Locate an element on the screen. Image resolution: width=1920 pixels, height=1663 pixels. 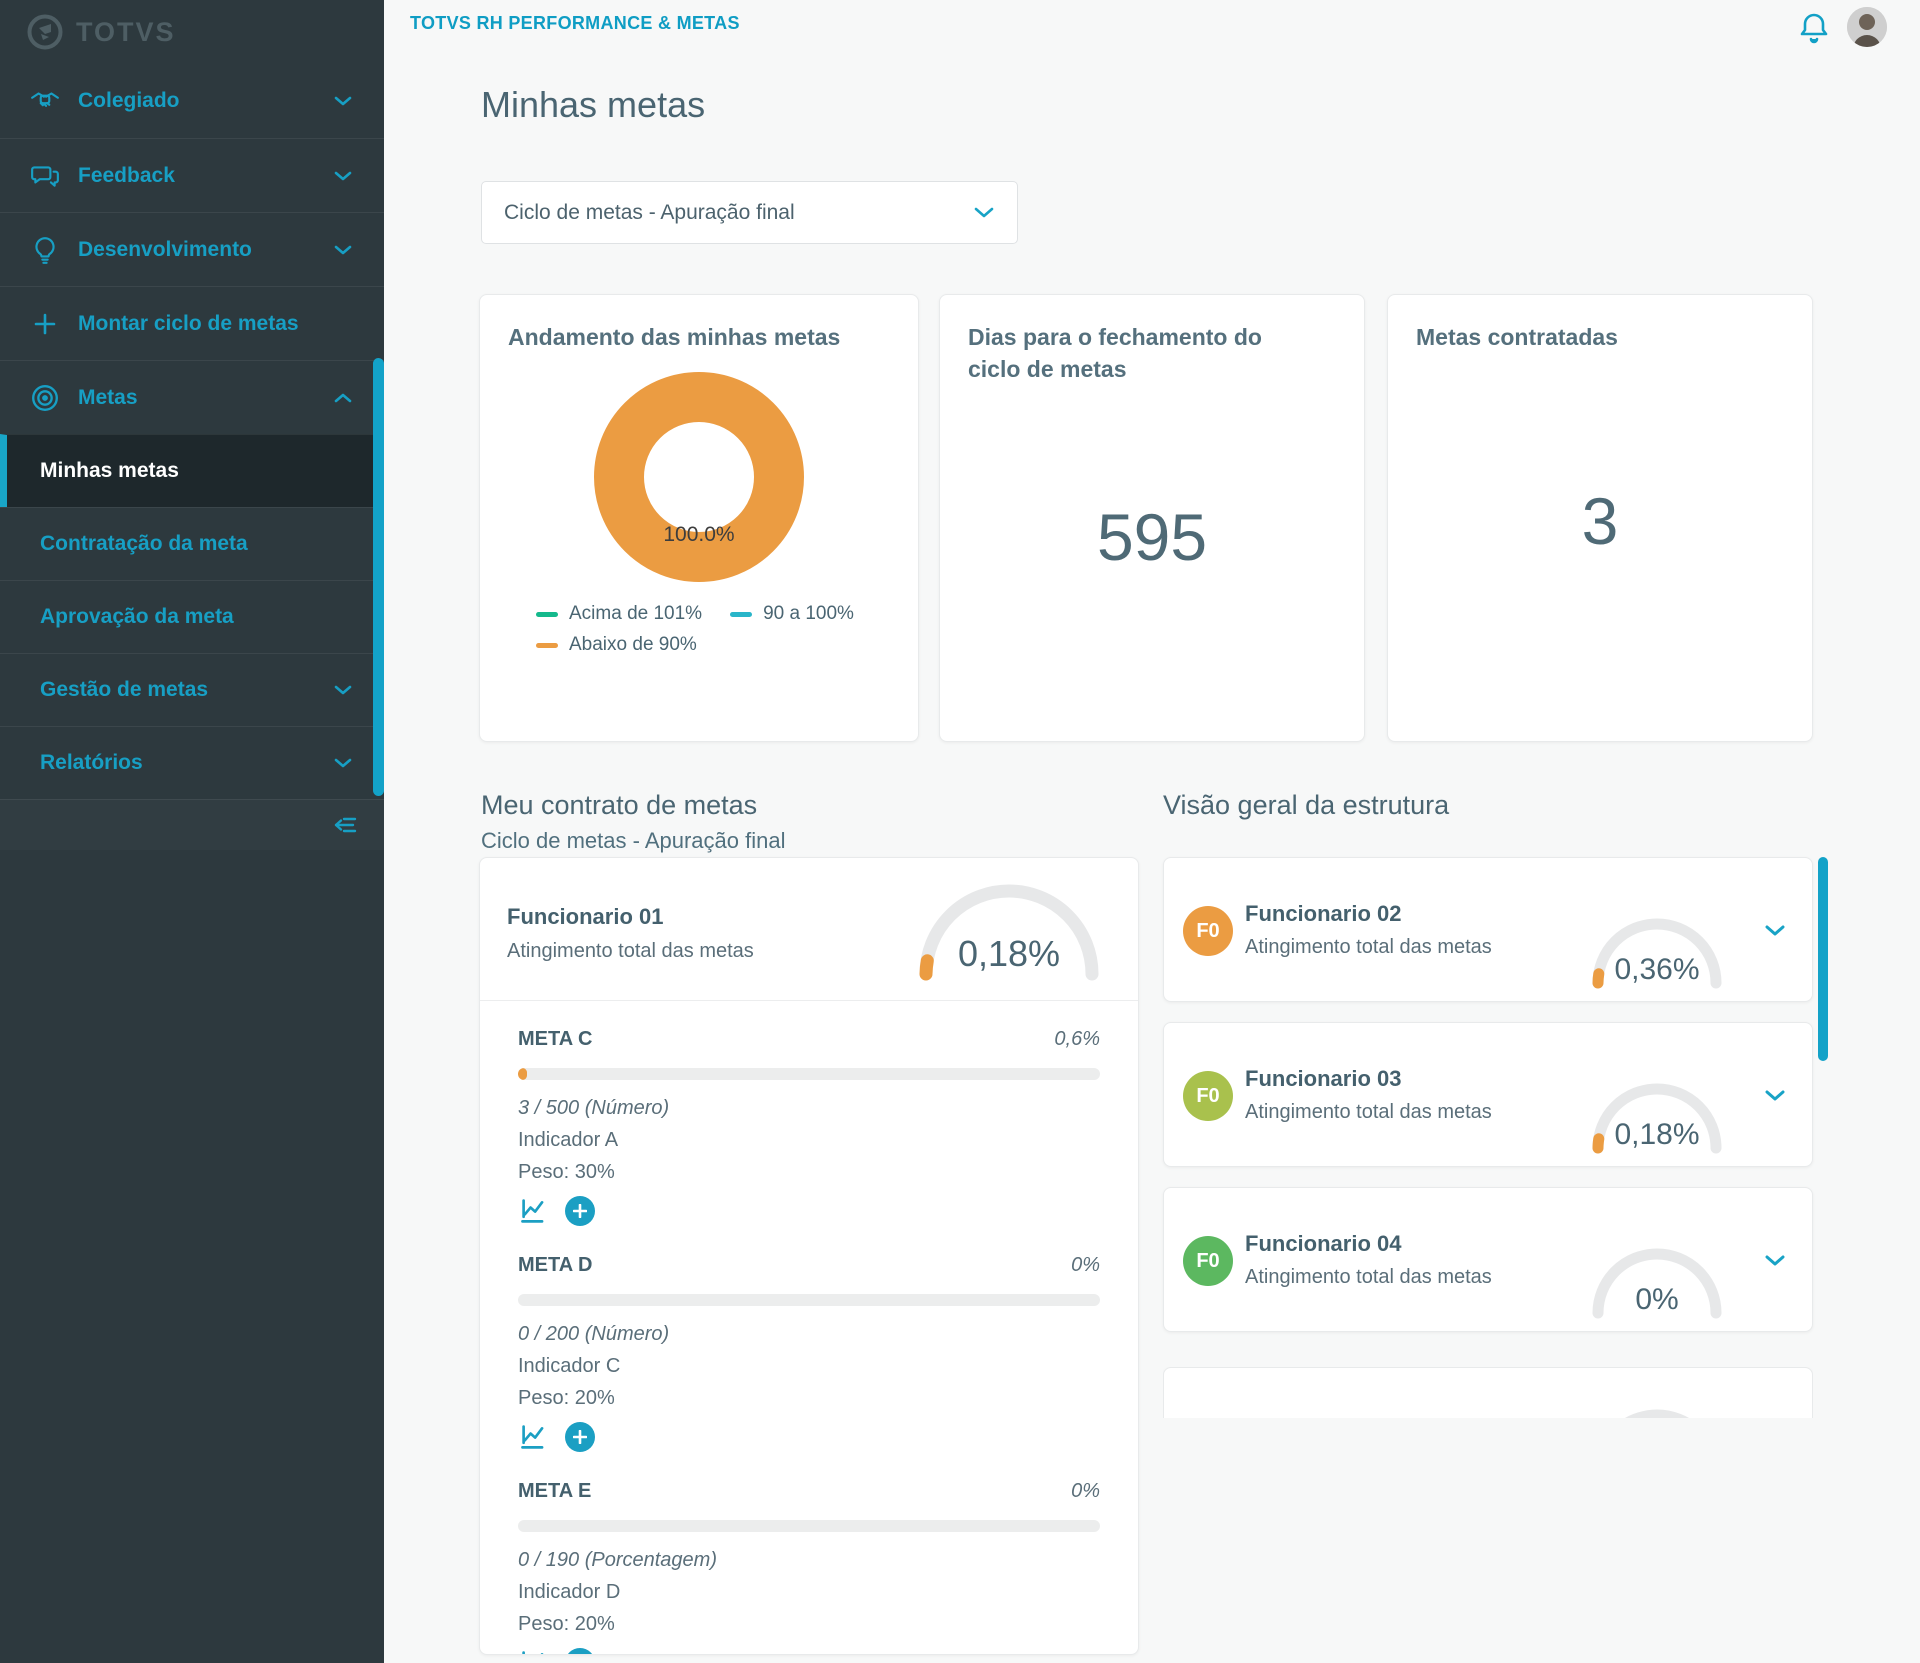
totvs-logo: TOTVS is located at coordinates (192, 32).